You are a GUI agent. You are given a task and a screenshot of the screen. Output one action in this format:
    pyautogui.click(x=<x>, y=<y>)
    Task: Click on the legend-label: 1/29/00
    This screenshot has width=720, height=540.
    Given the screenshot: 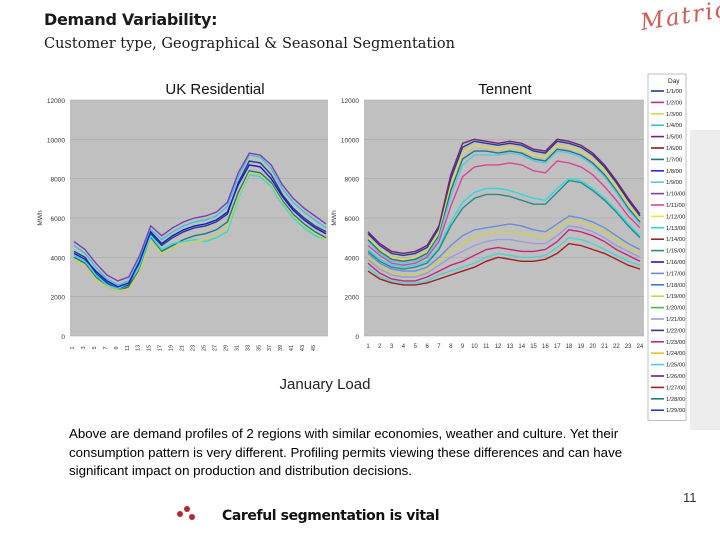 What is the action you would take?
    pyautogui.click(x=675, y=411)
    